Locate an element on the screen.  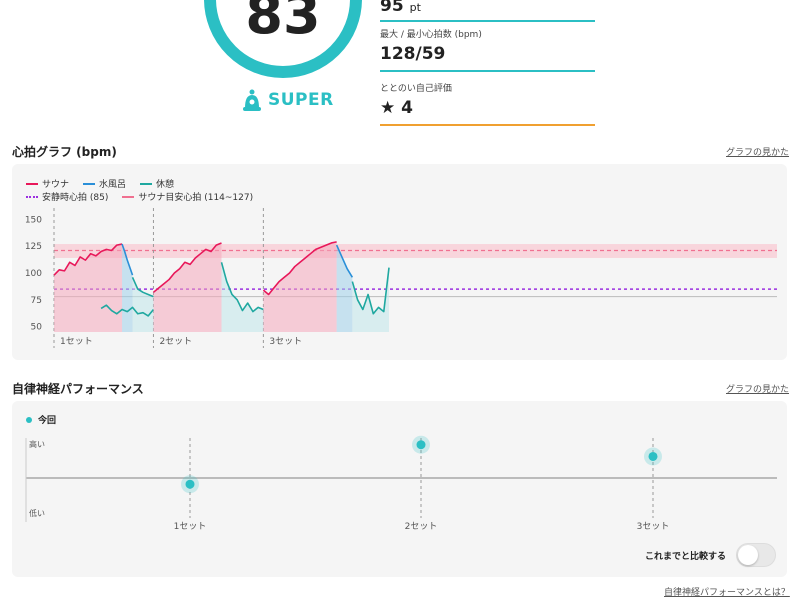
set-label: 2セット is located at coordinates (175, 341).